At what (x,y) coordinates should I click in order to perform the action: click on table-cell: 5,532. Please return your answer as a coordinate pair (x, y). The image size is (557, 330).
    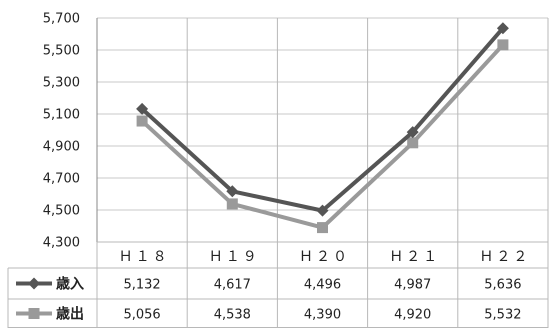
    Looking at the image, I should click on (502, 315).